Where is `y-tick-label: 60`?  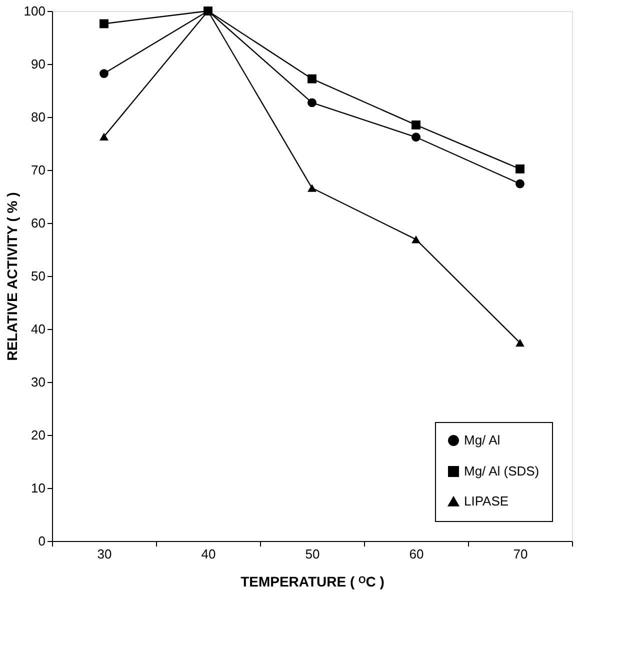 y-tick-label: 60 is located at coordinates (38, 223).